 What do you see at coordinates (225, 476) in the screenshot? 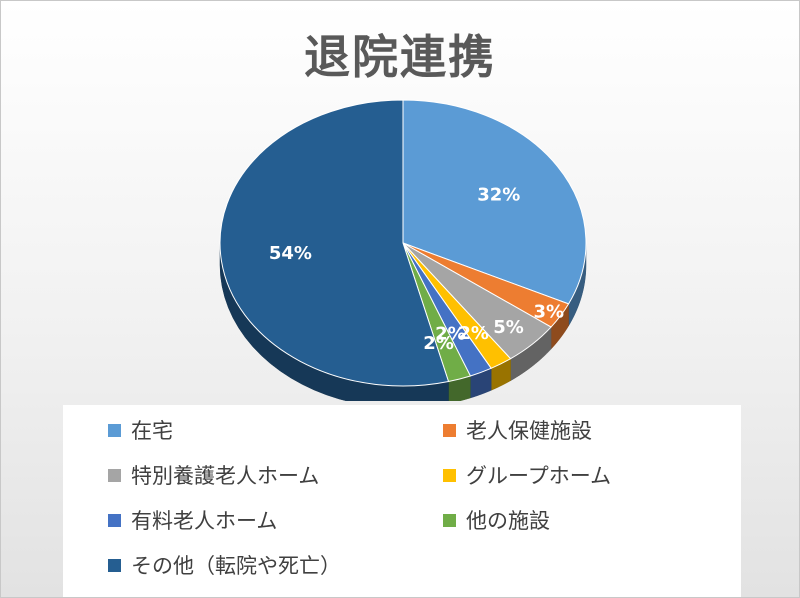
I see `legend-label: 特別養護老人ホーム` at bounding box center [225, 476].